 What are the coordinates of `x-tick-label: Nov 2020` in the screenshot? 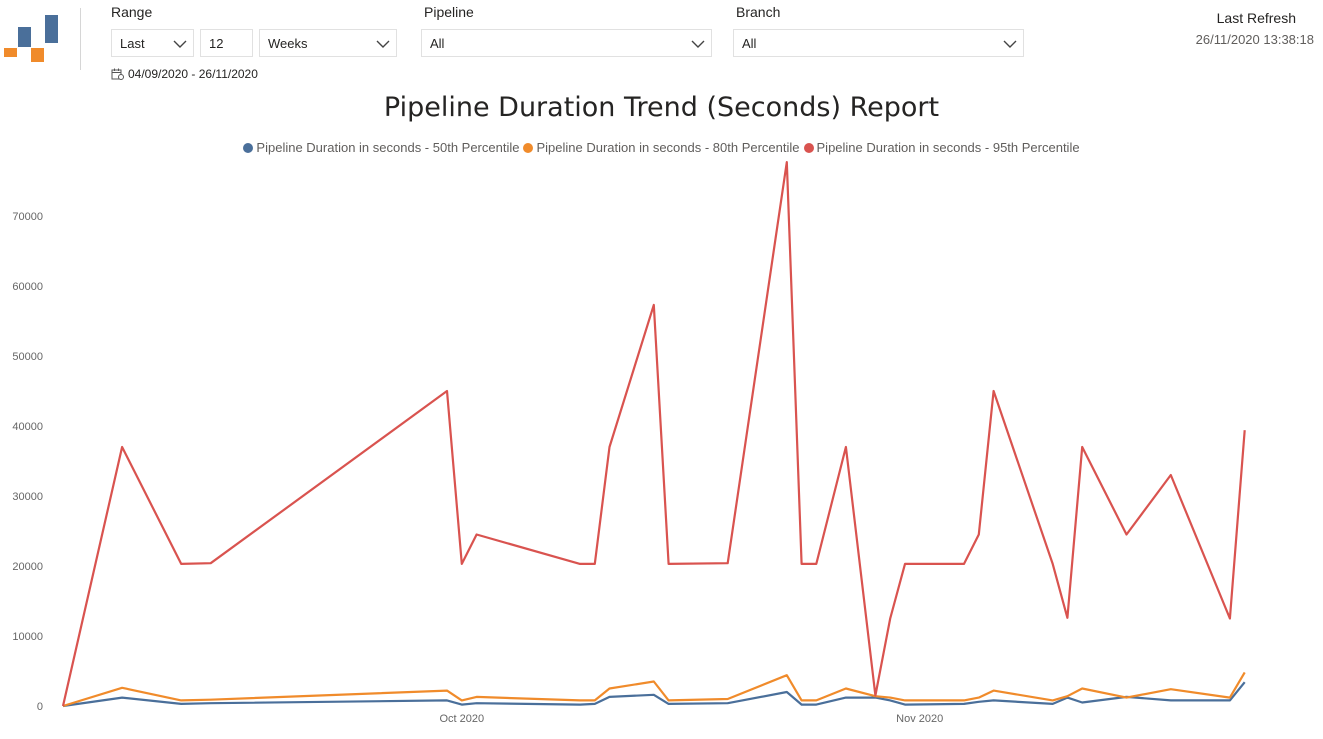 It's located at (919, 719).